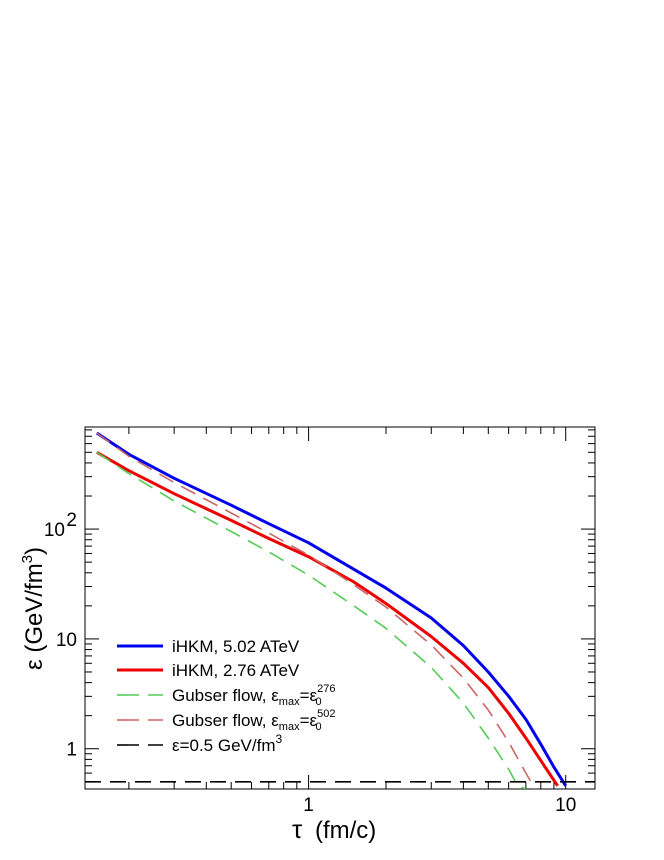  Describe the element at coordinates (27, 559) in the screenshot. I see `y-axis-title-sup: 3` at that location.